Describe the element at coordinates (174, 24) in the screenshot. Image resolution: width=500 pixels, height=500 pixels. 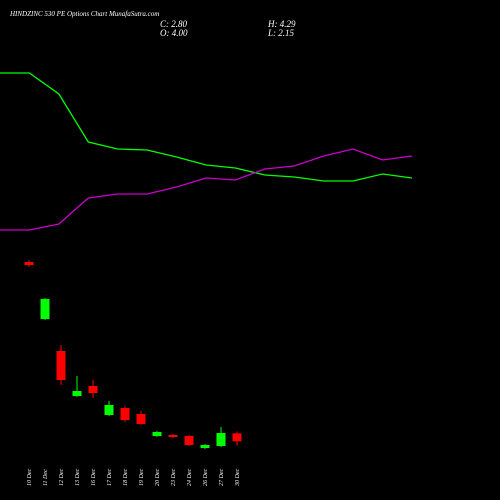
I see `close-label: C: 2.80` at that location.